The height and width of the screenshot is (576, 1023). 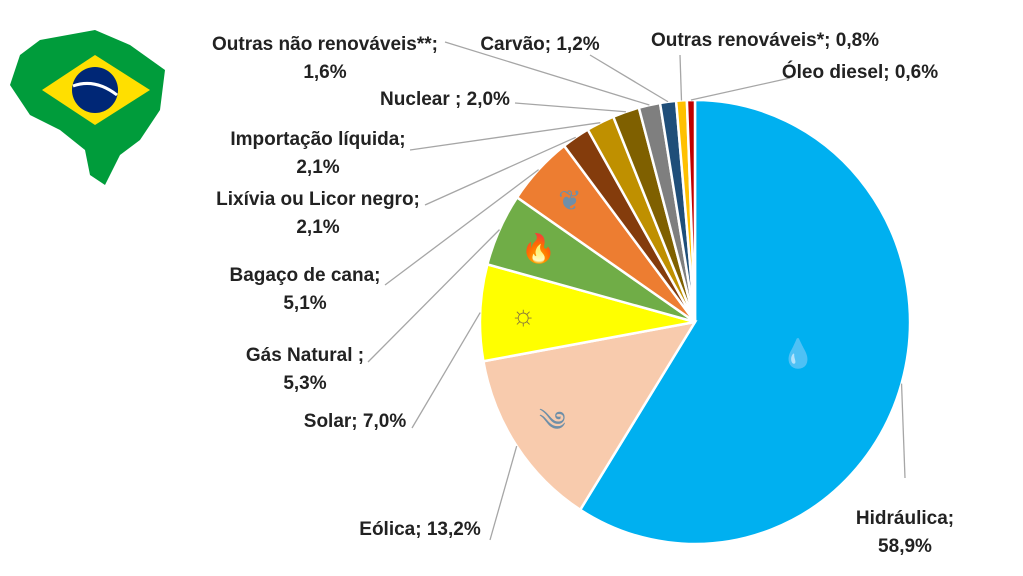 What do you see at coordinates (905, 533) in the screenshot?
I see `data-label: Hidráulica; 58,9%` at bounding box center [905, 533].